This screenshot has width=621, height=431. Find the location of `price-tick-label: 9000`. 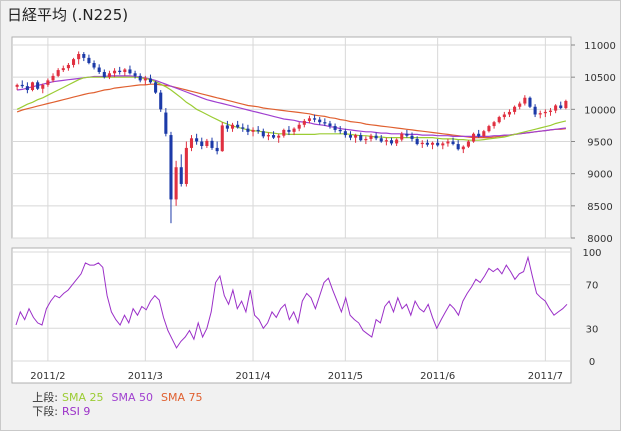

price-tick-label: 9000 is located at coordinates (599, 175).